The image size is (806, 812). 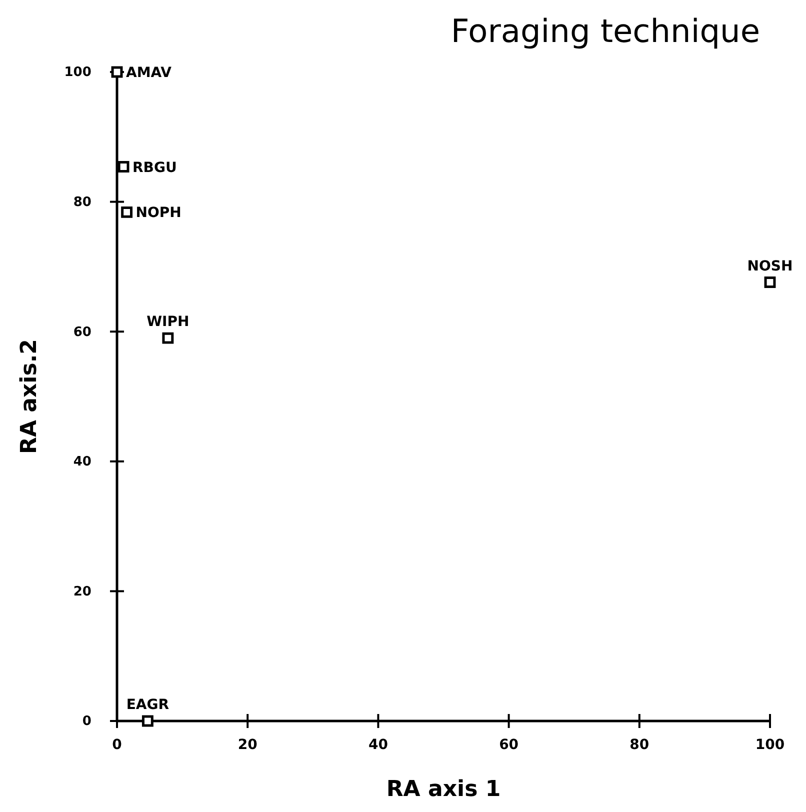 What do you see at coordinates (82, 462) in the screenshot?
I see `y-tick-label: 40` at bounding box center [82, 462].